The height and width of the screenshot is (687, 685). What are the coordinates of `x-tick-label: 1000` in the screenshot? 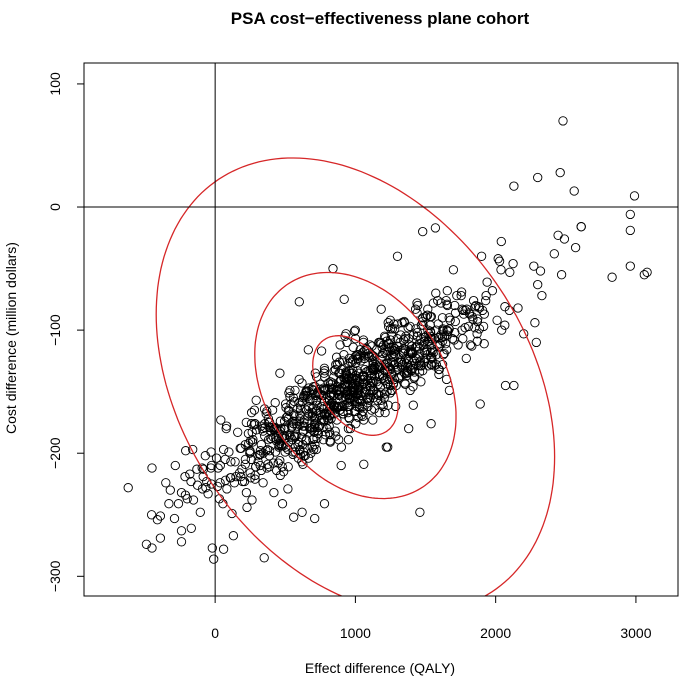 It's located at (355, 633).